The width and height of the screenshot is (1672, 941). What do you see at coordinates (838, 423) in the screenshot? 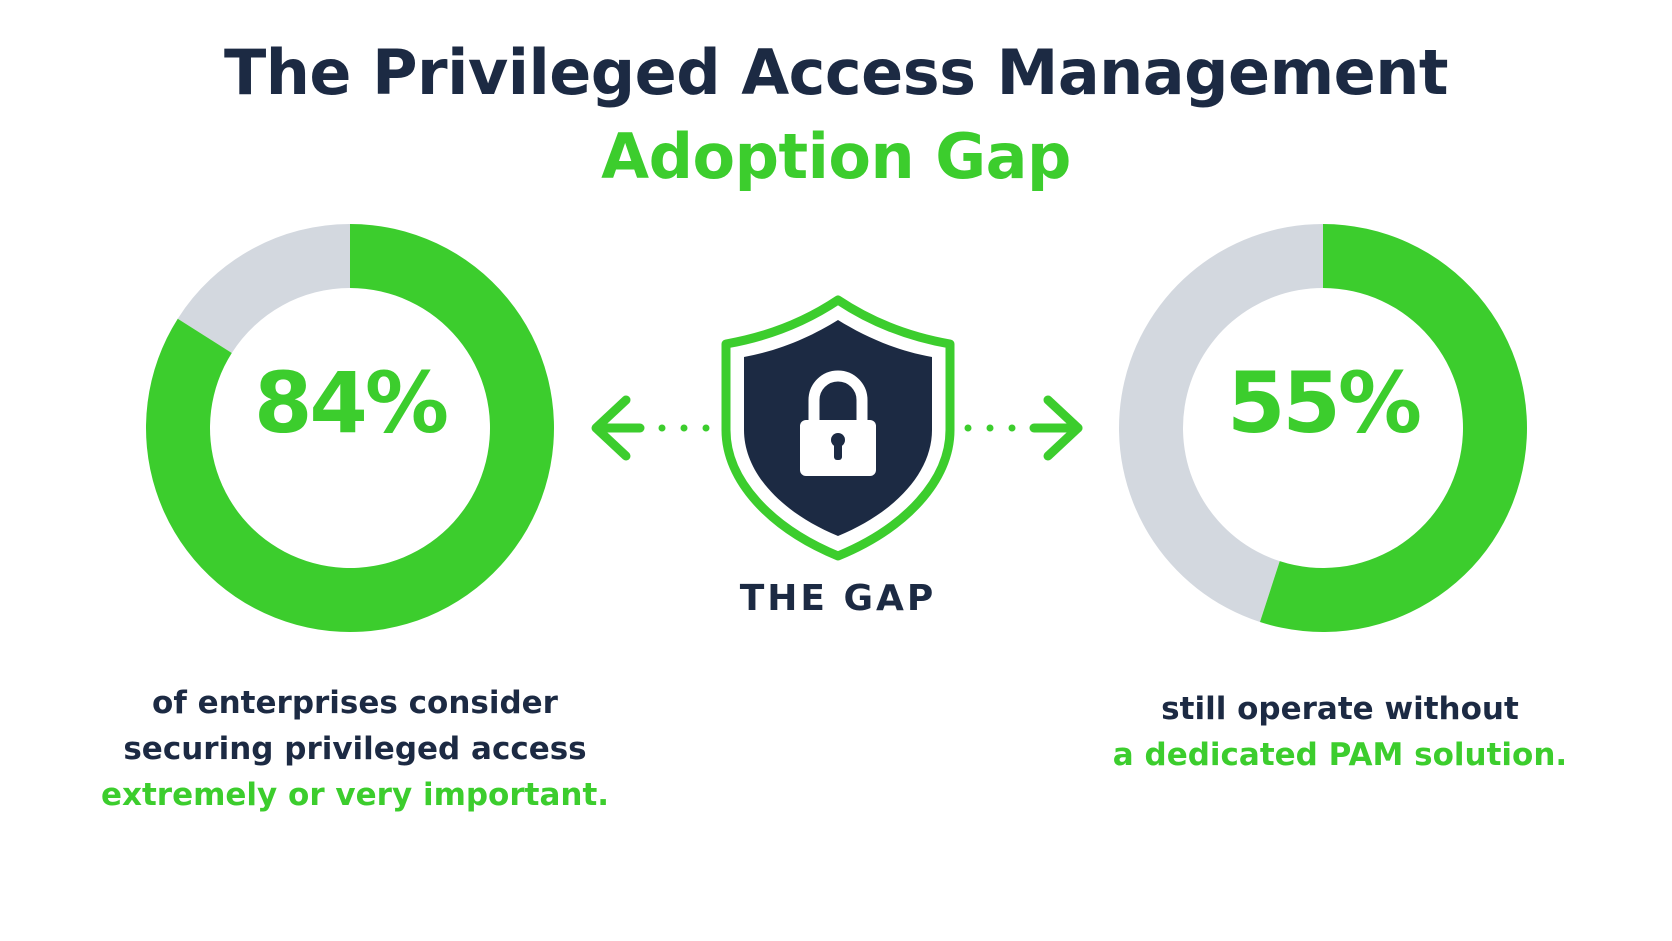
I see `padlock-icon` at bounding box center [838, 423].